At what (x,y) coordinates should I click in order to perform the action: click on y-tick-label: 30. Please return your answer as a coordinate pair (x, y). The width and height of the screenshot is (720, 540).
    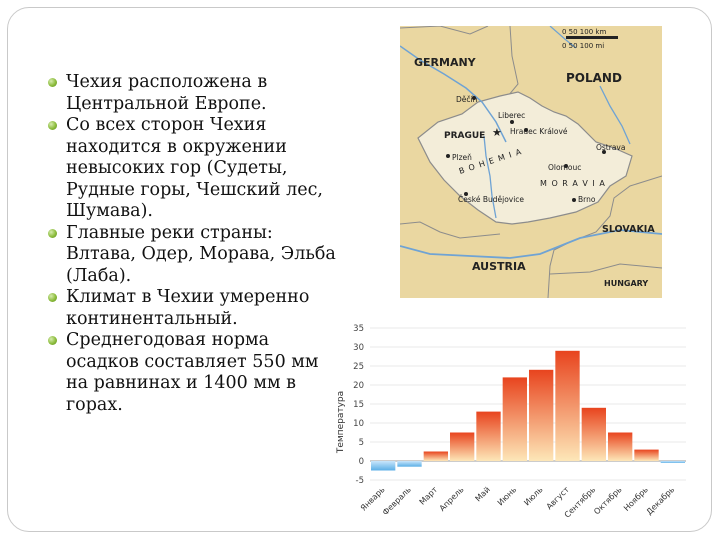
    Looking at the image, I should click on (358, 348).